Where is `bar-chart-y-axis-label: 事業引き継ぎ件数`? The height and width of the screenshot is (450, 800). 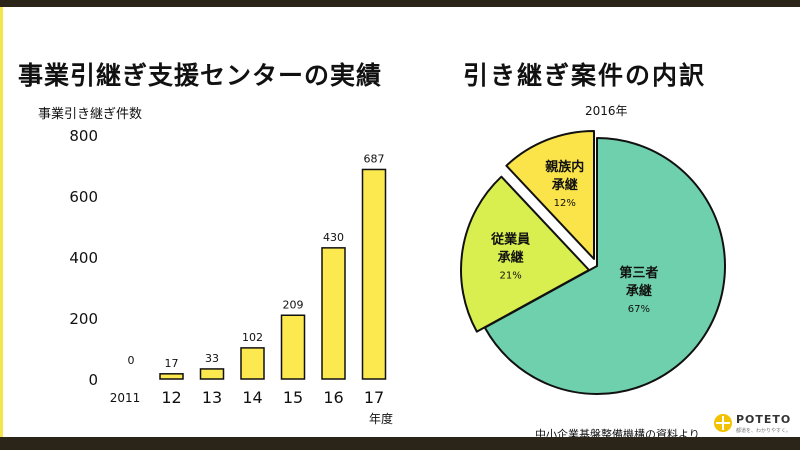
bar-chart-y-axis-label: 事業引き継ぎ件数 is located at coordinates (90, 114).